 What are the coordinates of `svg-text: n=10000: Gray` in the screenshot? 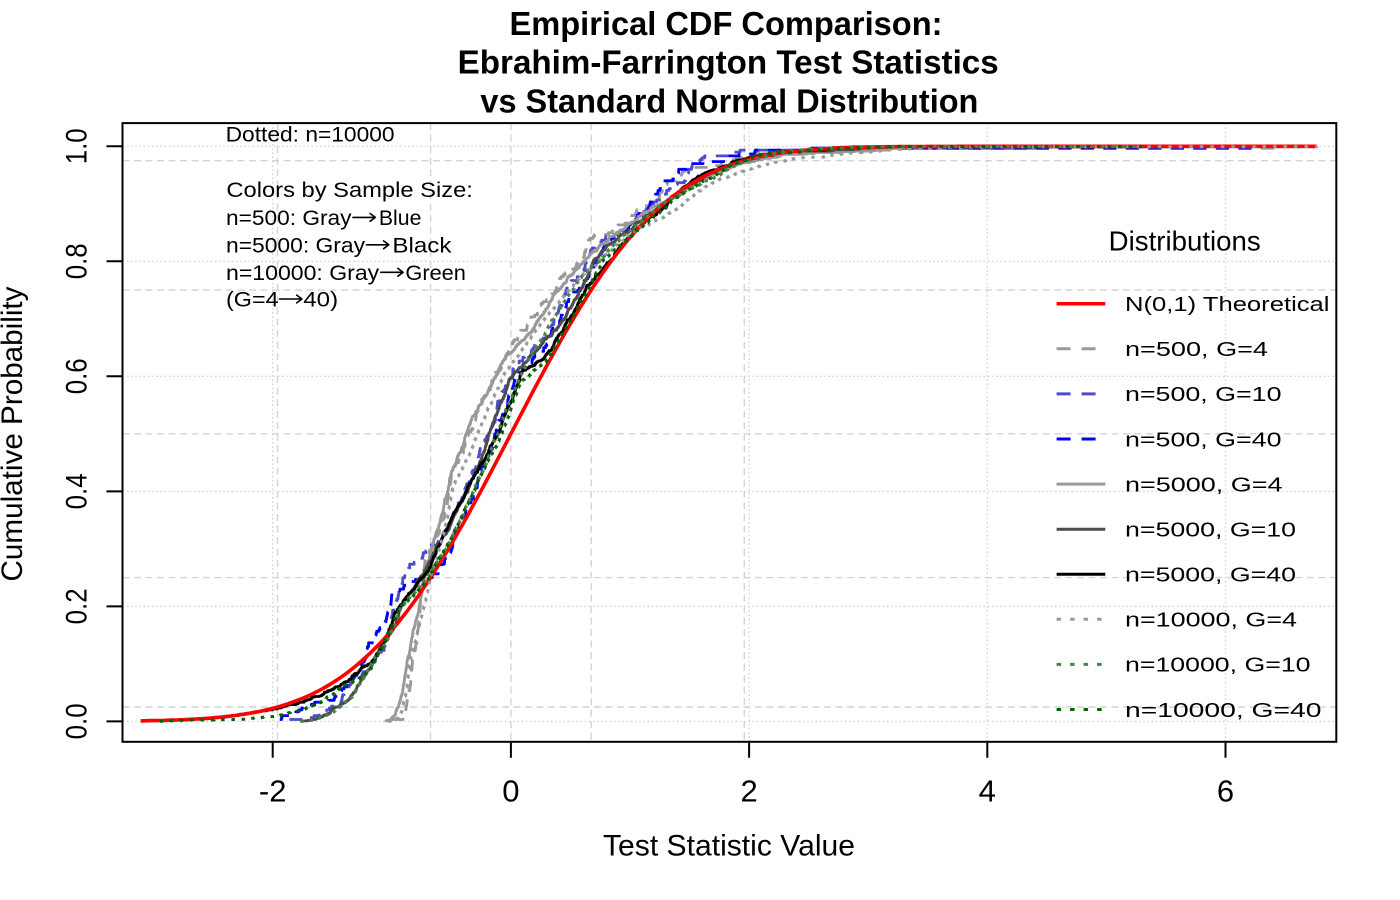 It's located at (303, 273).